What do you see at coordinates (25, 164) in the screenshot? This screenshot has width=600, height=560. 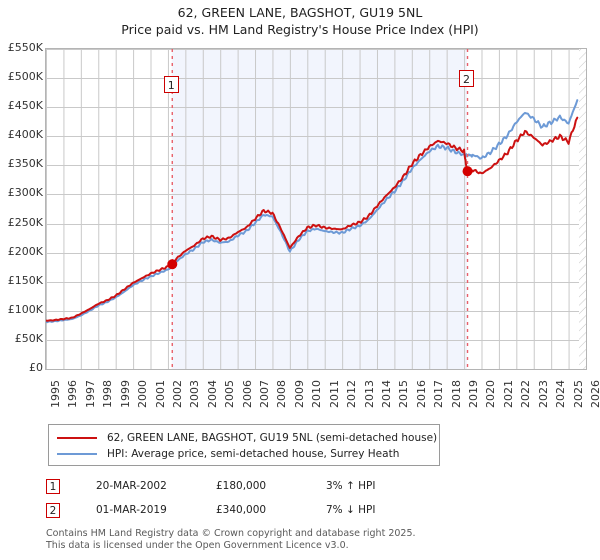 I see `y-axis-tick-label: £350K` at bounding box center [25, 164].